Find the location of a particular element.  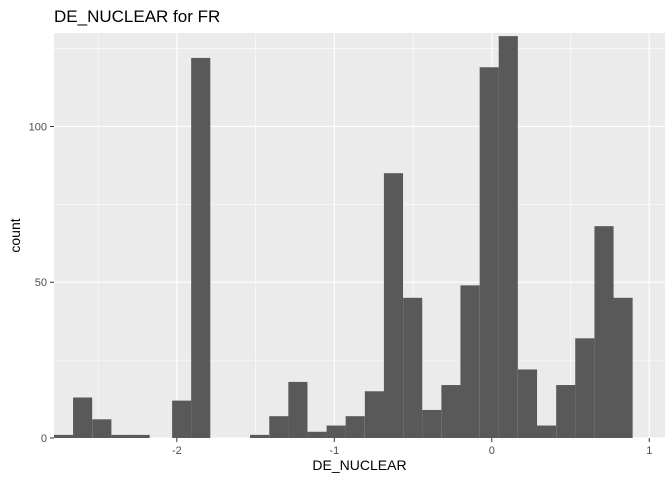

x-tick-label: 0 is located at coordinates (492, 451).